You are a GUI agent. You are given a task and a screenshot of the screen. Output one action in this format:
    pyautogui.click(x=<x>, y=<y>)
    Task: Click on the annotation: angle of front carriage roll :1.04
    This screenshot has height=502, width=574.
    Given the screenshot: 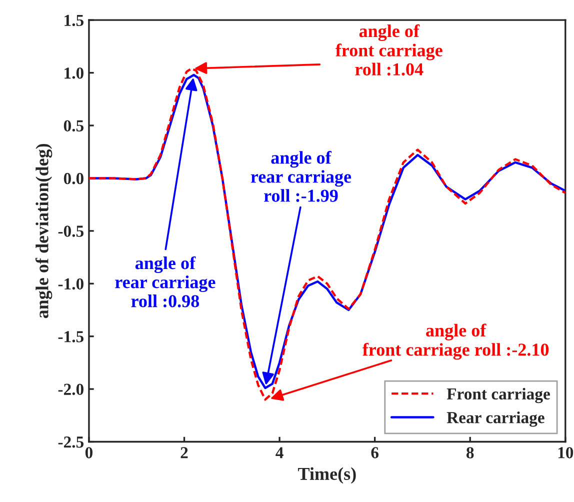 What is the action you would take?
    pyautogui.click(x=389, y=50)
    